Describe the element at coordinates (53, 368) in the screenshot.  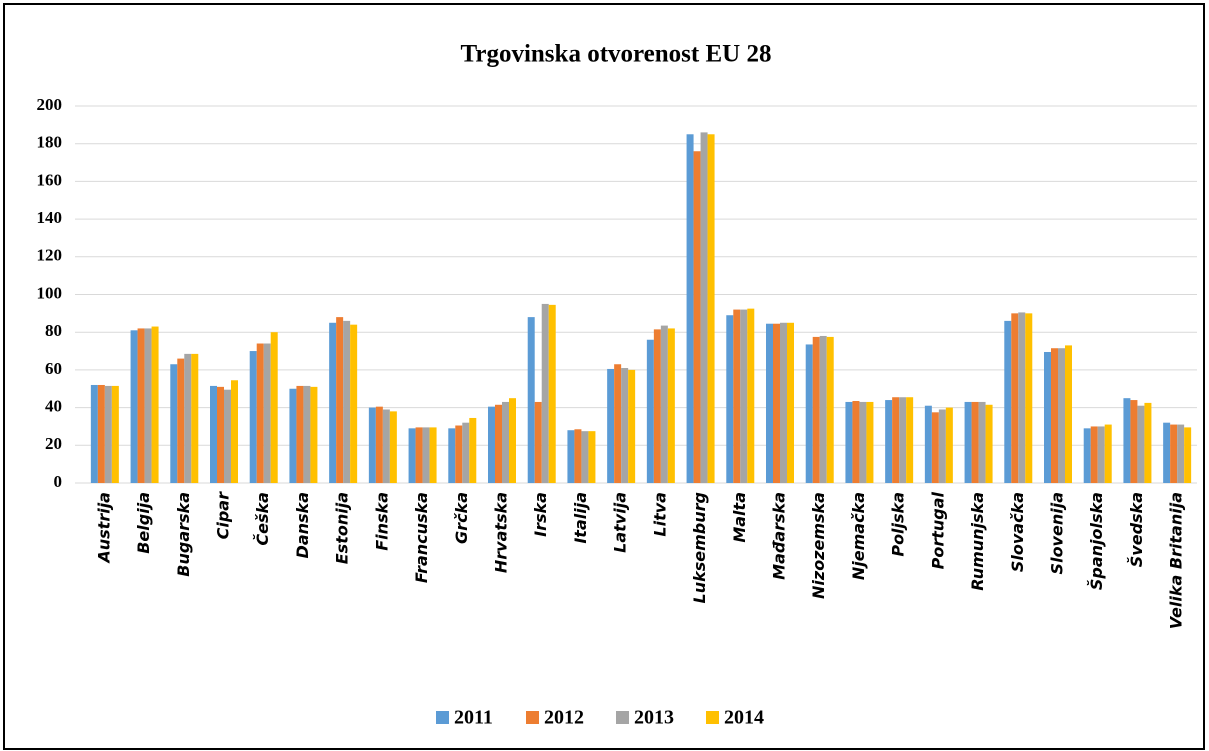
I see `y-tick-label: 60` at that location.